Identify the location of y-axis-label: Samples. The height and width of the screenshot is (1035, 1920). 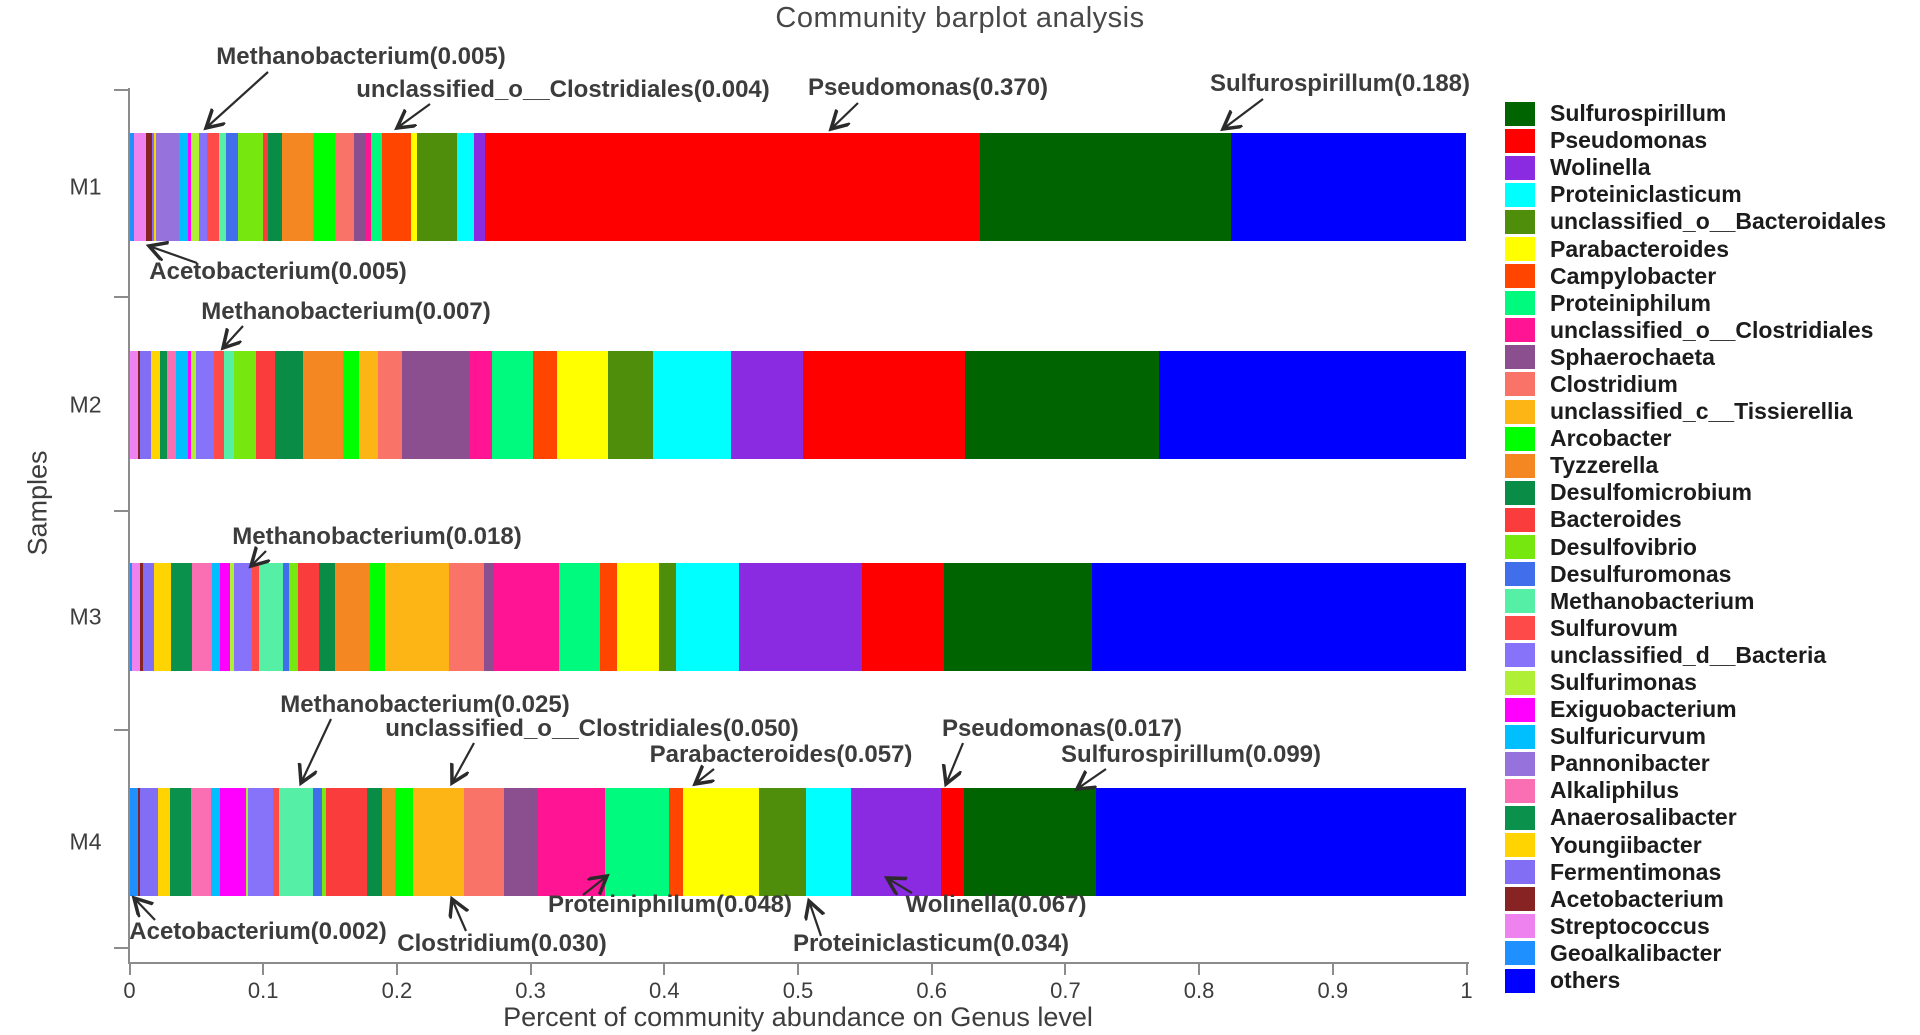
(37, 503).